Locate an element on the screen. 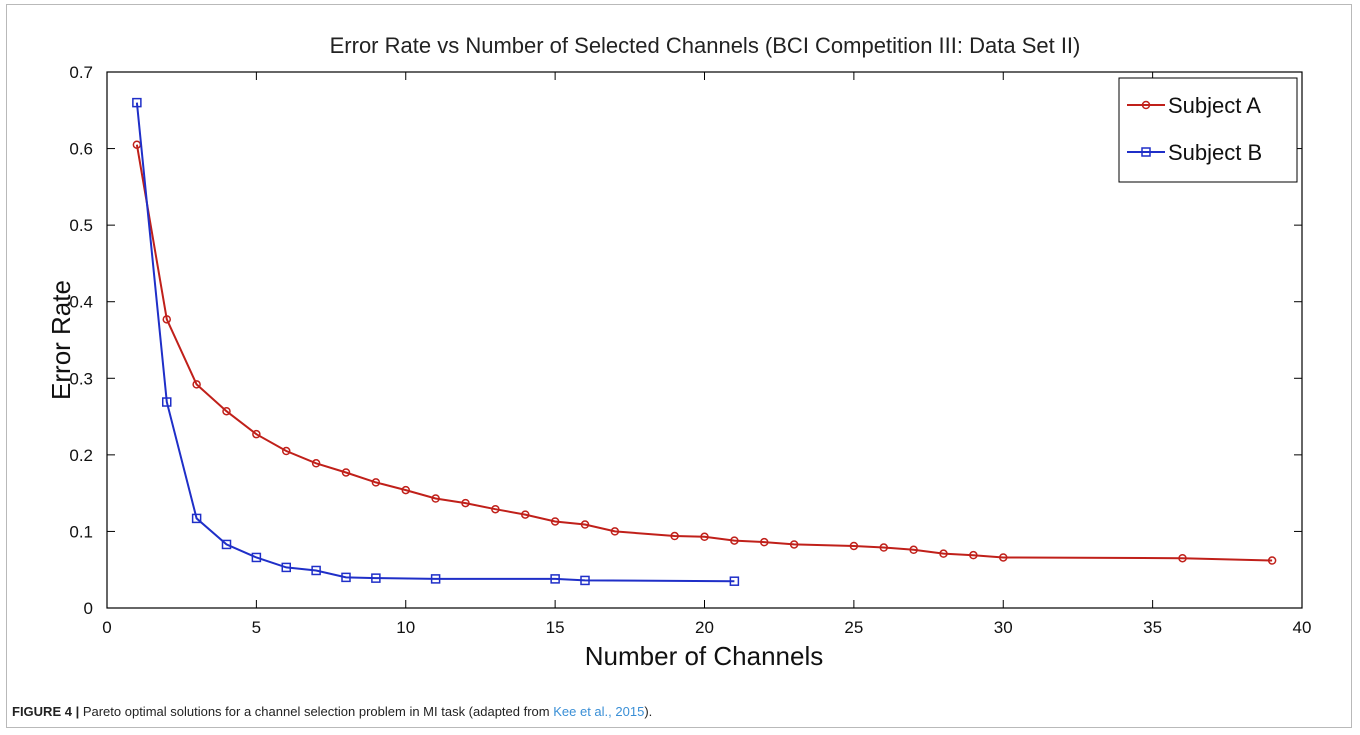 This screenshot has width=1360, height=735. y-tick-label: 0.7 is located at coordinates (81, 72).